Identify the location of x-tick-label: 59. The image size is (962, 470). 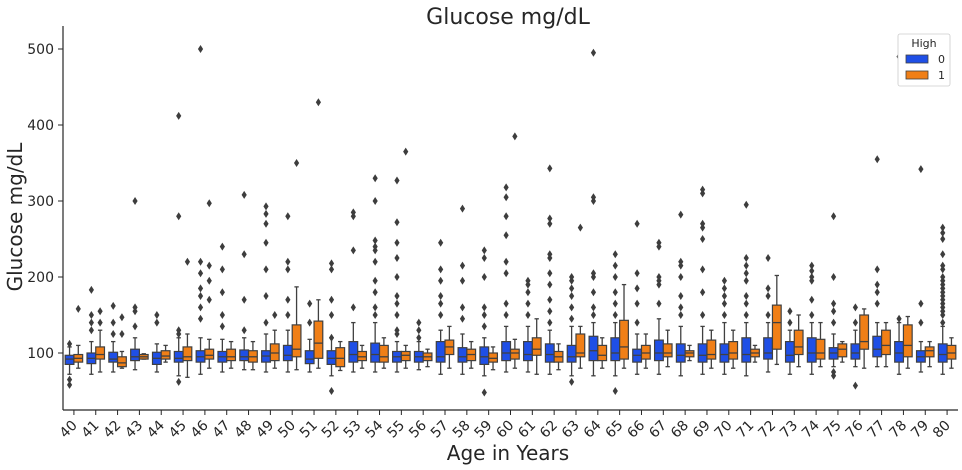
(484, 430).